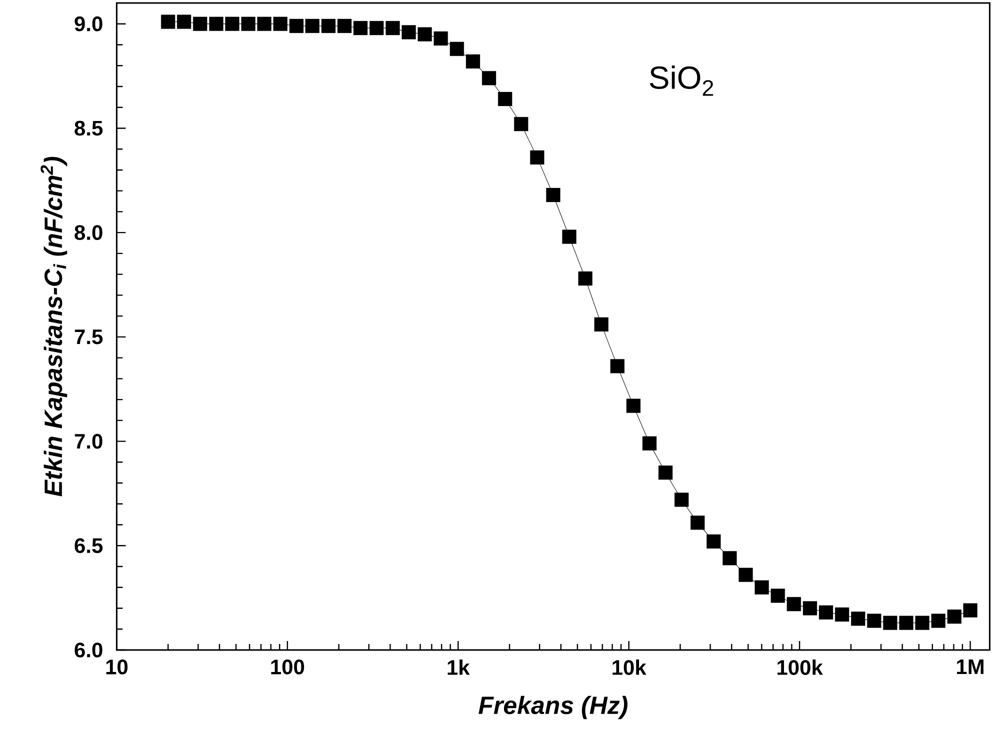 This screenshot has height=745, width=993. What do you see at coordinates (553, 708) in the screenshot?
I see `x-axis-title: Frekans (Hz)` at bounding box center [553, 708].